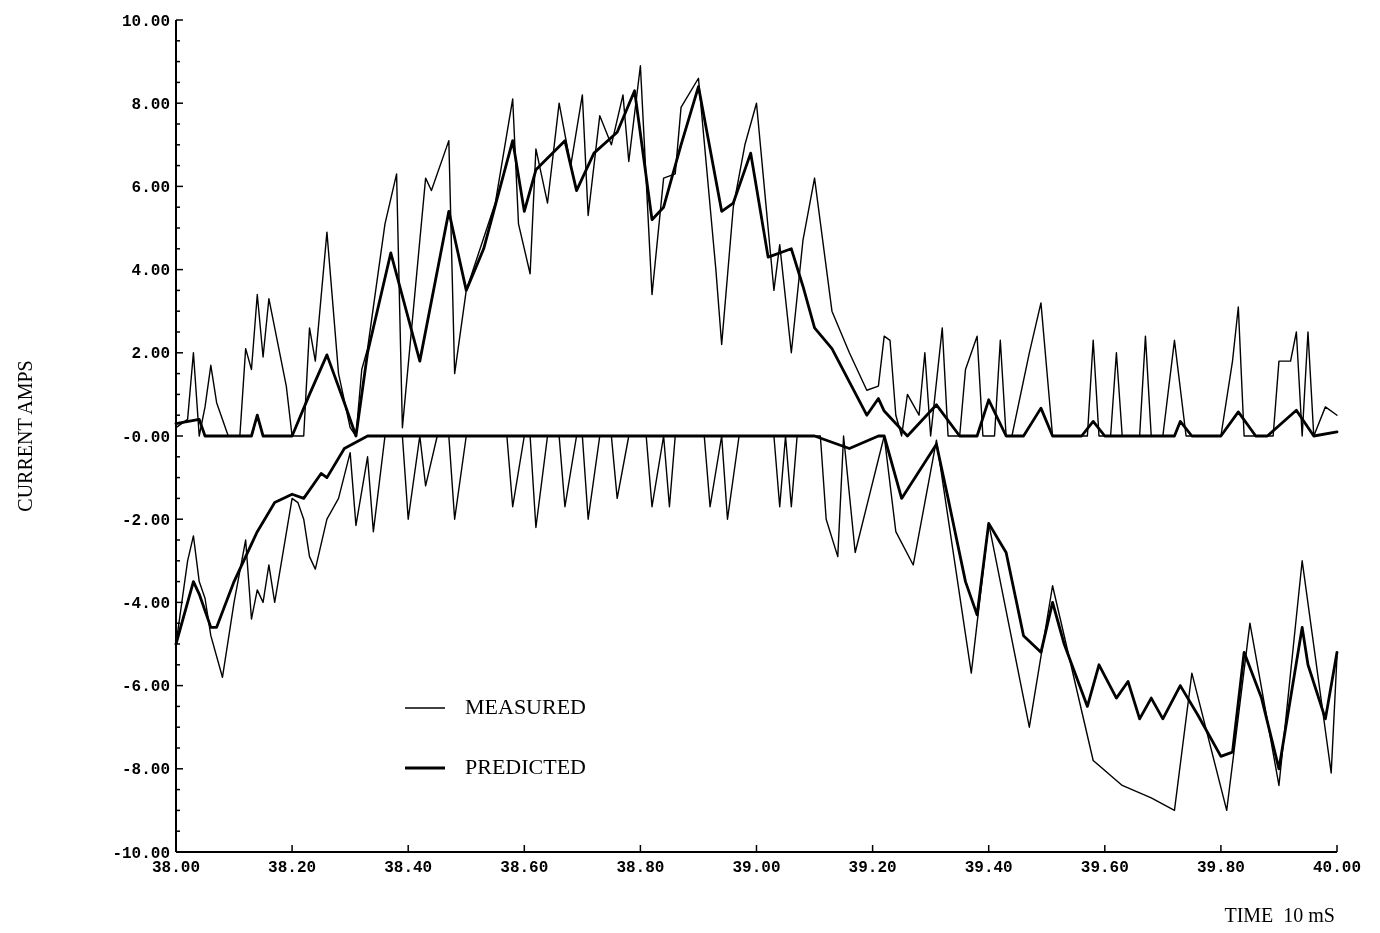 The image size is (1380, 933). I want to click on legend-label: MEASURED, so click(526, 706).